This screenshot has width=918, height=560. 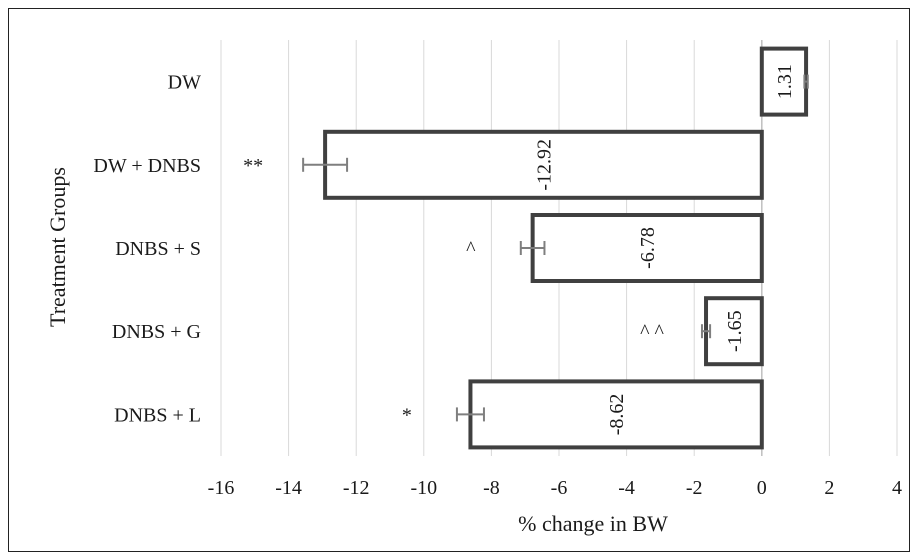 I want to click on y-axis-label: Treatment Groups, so click(x=57, y=247).